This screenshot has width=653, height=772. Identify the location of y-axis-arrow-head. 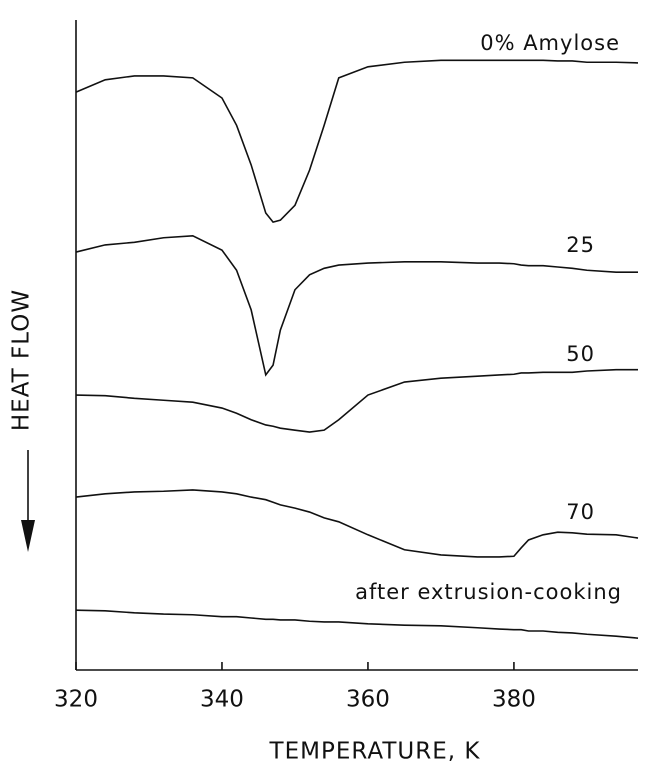
(28, 536).